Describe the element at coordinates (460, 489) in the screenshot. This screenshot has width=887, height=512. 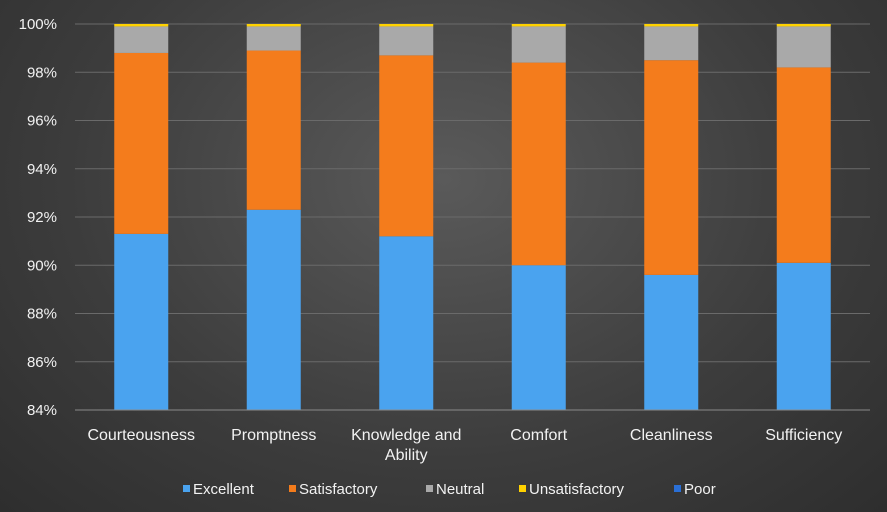
I see `legend-label: Neutral` at that location.